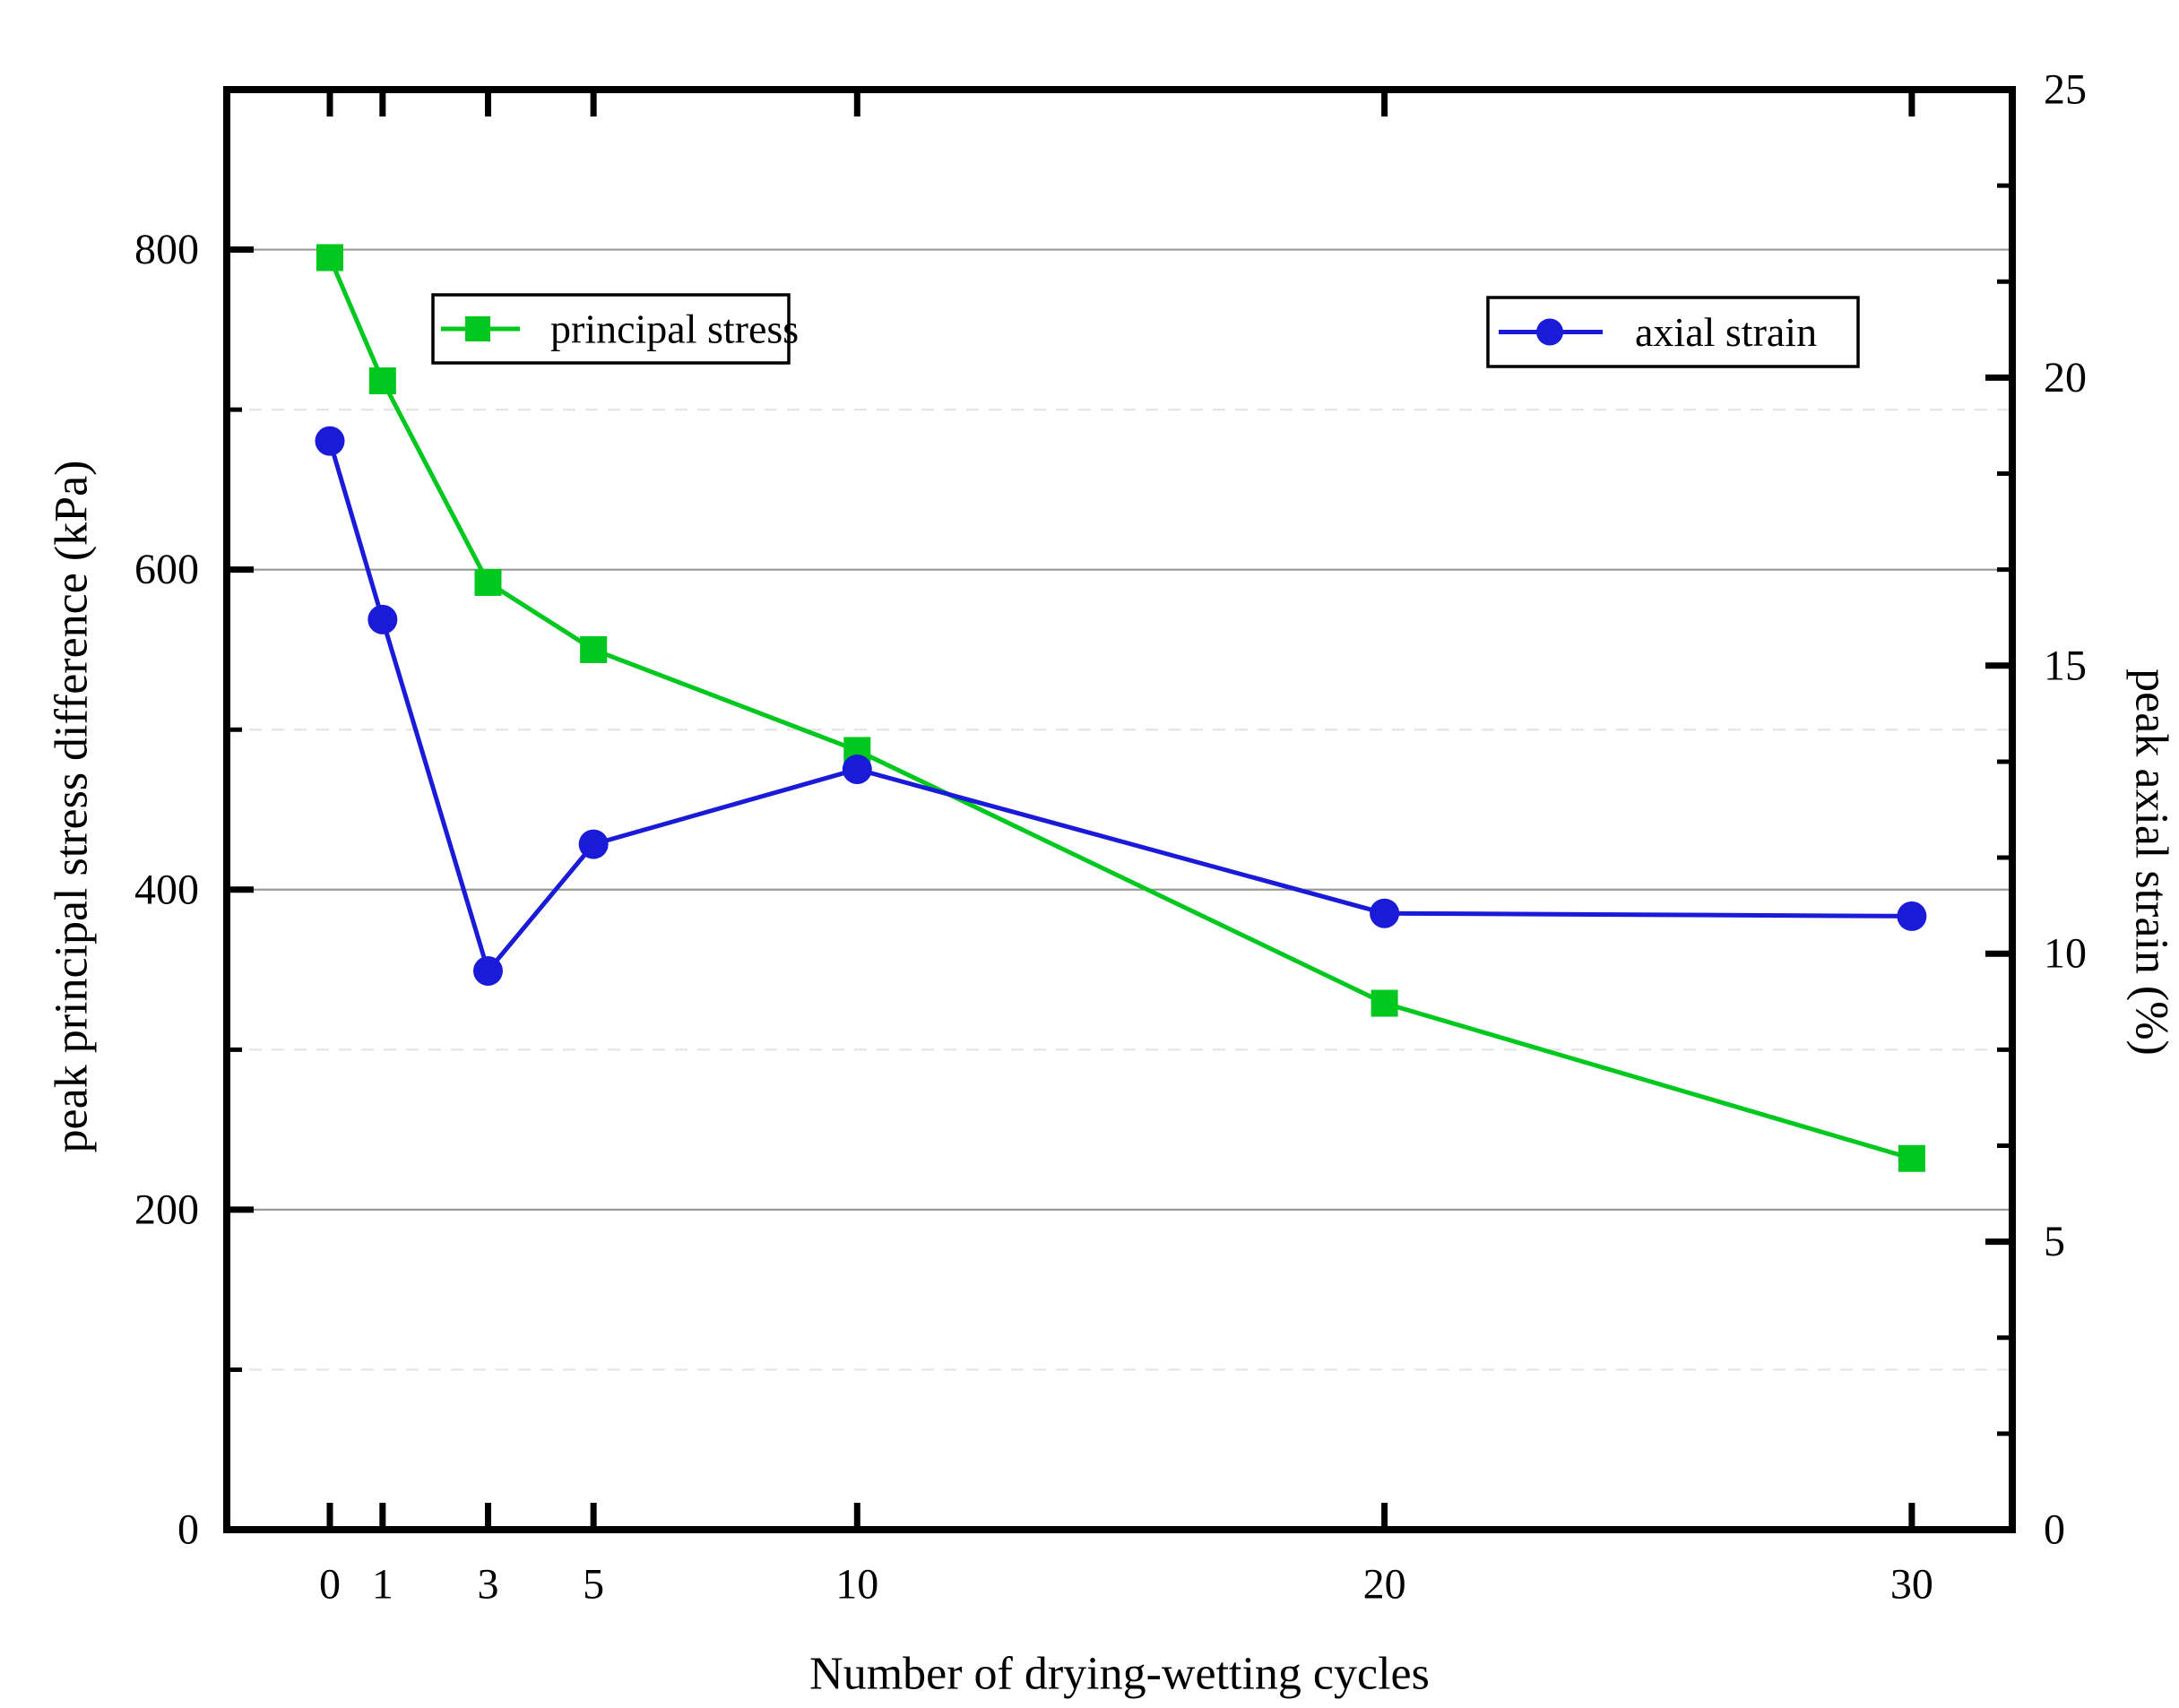  What do you see at coordinates (166, 569) in the screenshot?
I see `left-tick-label: 600` at bounding box center [166, 569].